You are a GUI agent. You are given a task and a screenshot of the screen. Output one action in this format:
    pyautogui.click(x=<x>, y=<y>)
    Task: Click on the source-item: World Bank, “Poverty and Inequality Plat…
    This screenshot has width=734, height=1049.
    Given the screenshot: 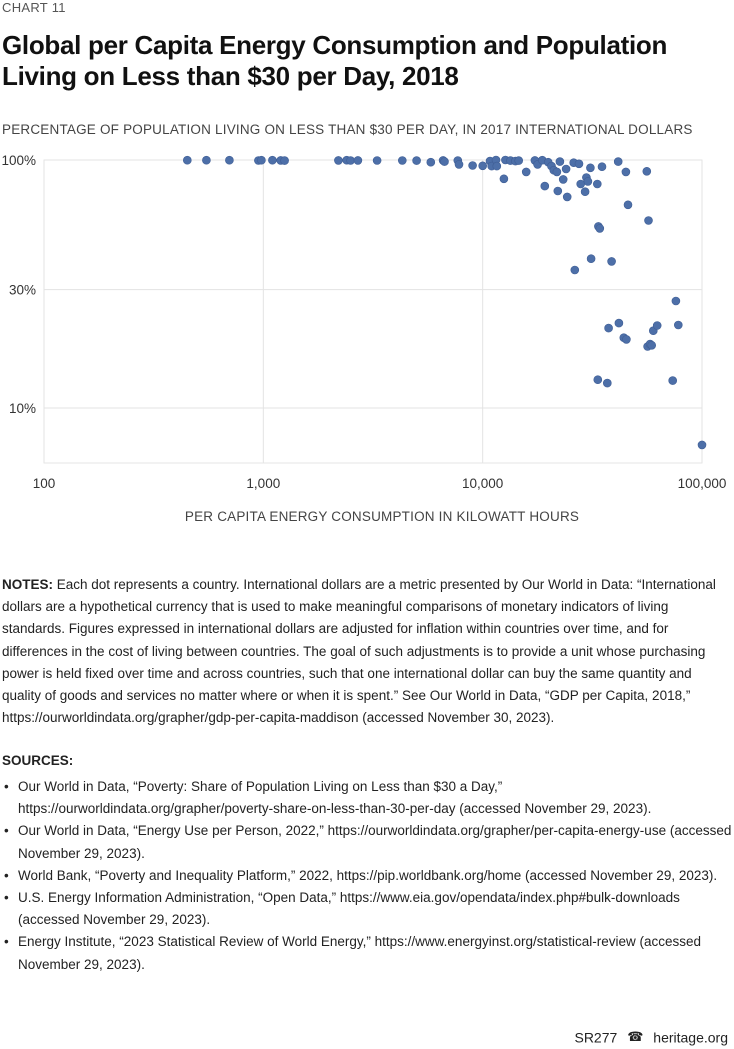 What is the action you would take?
    pyautogui.click(x=368, y=876)
    